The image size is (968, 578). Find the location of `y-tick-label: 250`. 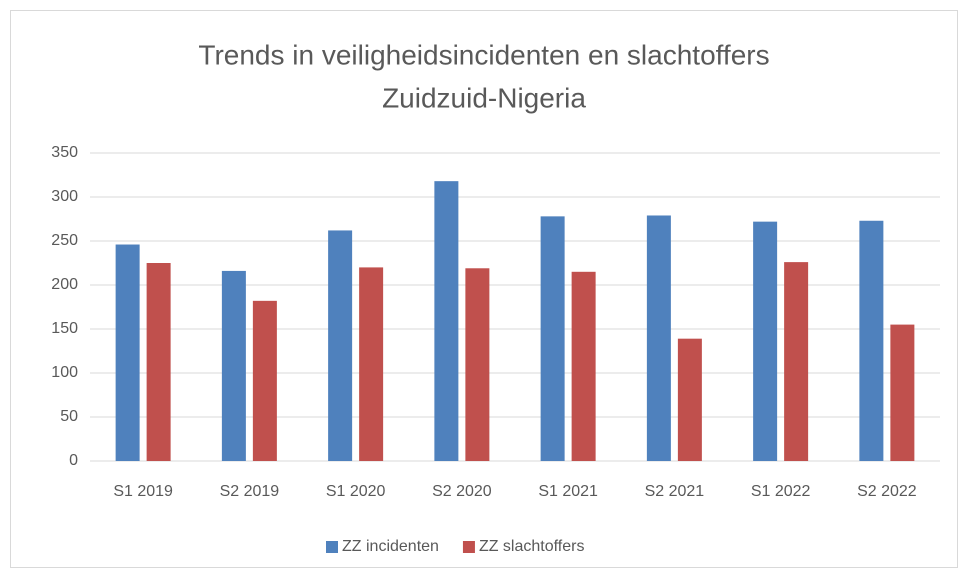

y-tick-label: 250 is located at coordinates (64, 240).